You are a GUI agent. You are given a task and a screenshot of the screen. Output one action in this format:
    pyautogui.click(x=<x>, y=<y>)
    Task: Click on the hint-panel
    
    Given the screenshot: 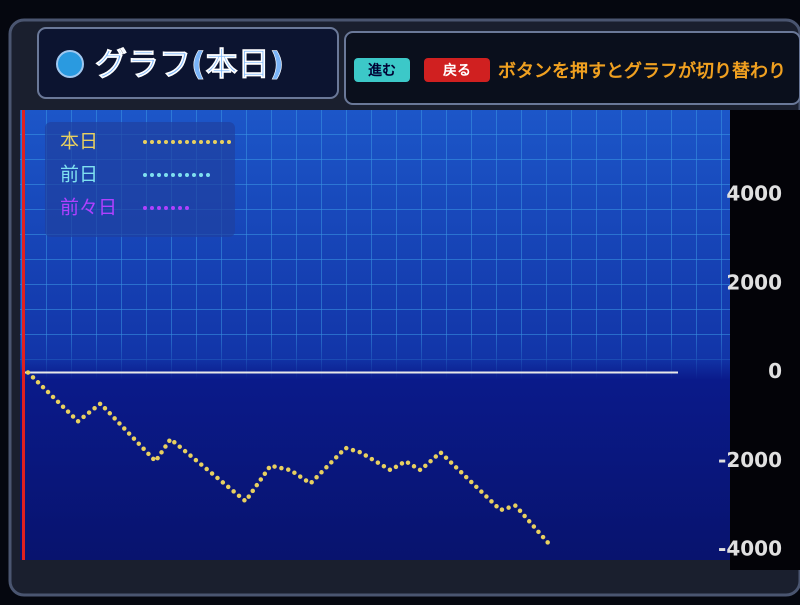 What is the action you would take?
    pyautogui.click(x=572, y=68)
    